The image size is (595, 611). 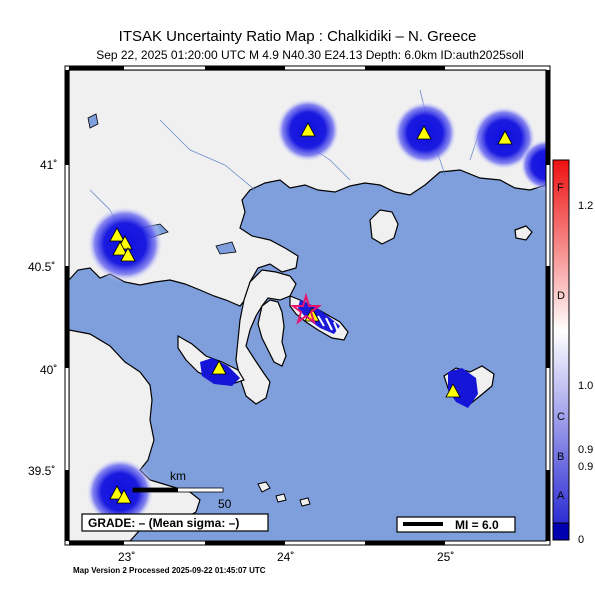 What do you see at coordinates (178, 476) in the screenshot?
I see `scale-unit-label: km` at bounding box center [178, 476].